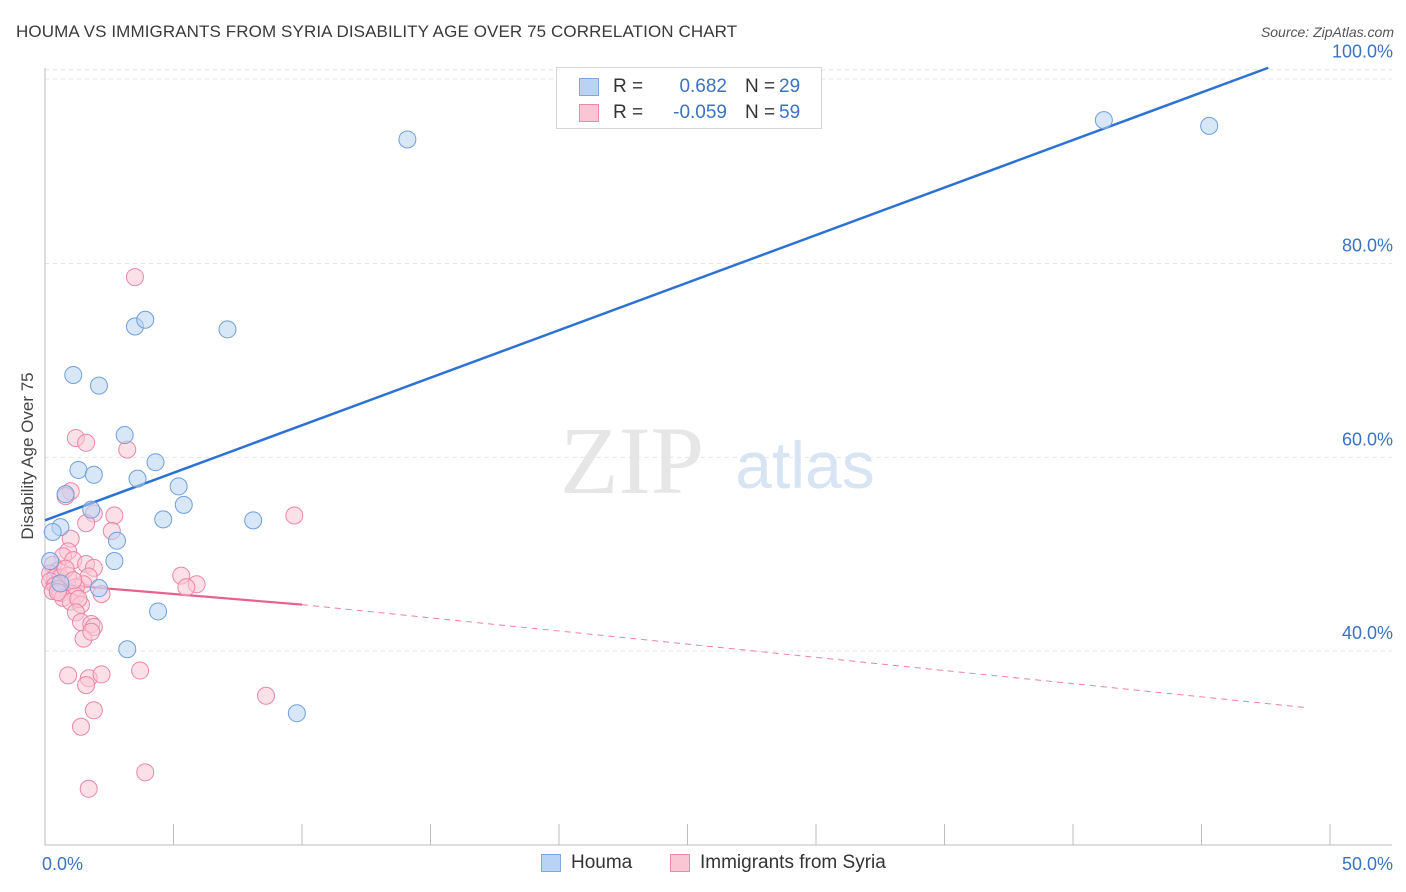  What do you see at coordinates (790, 112) in the screenshot?
I see `n-value: 59` at bounding box center [790, 112].